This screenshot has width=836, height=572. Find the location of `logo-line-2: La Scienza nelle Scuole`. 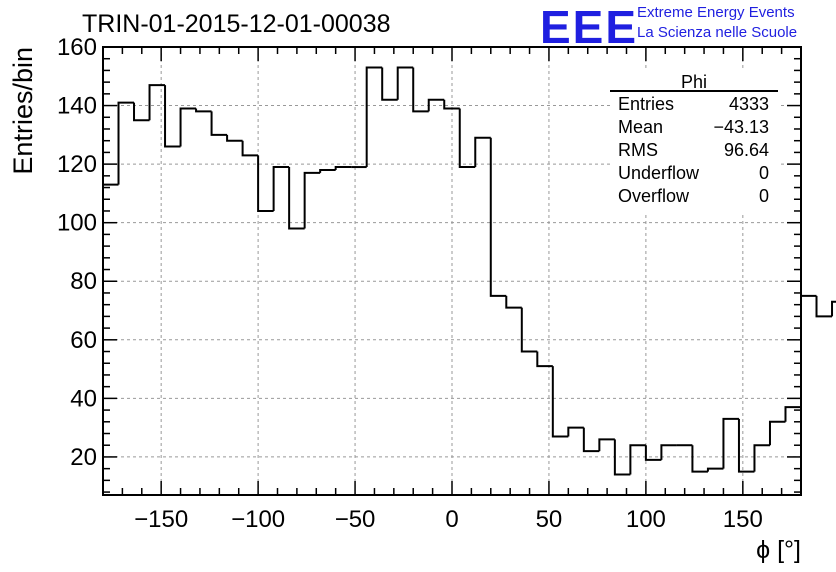

logo-line-2: La Scienza nelle Scuole is located at coordinates (717, 32).